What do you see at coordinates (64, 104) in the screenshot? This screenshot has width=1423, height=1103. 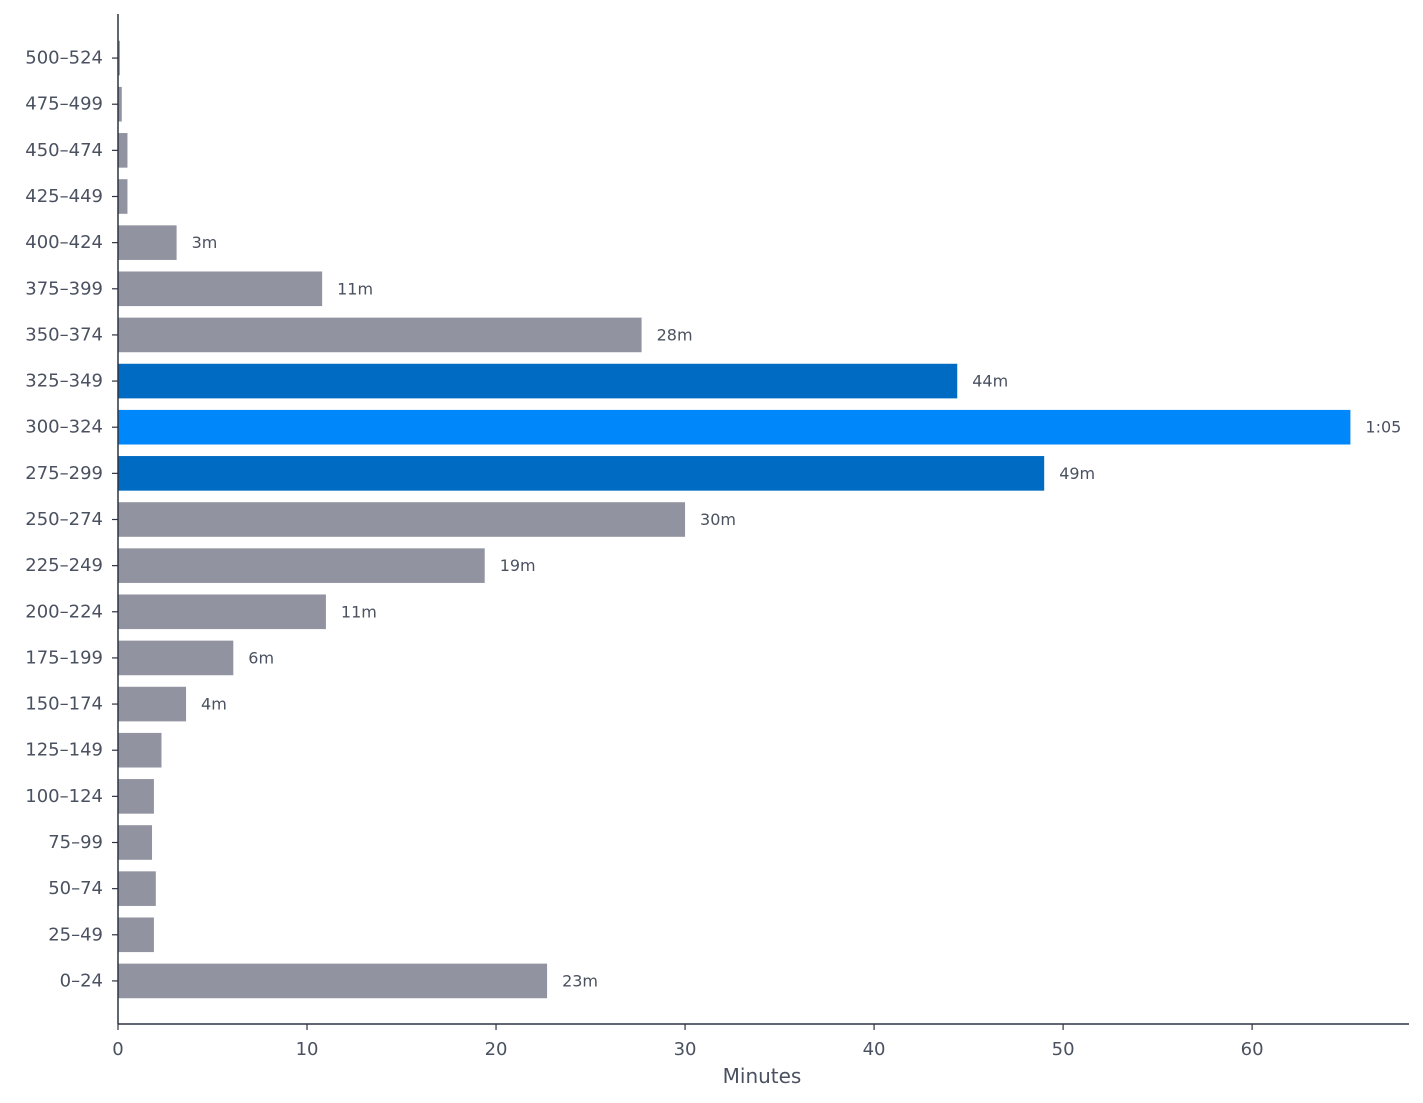 I see `y-tick-label: 475–499` at bounding box center [64, 104].